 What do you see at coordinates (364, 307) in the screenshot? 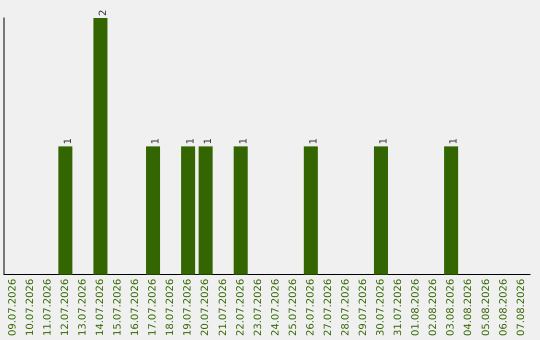
I see `x-tick-label: 29.07.2026` at bounding box center [364, 307].